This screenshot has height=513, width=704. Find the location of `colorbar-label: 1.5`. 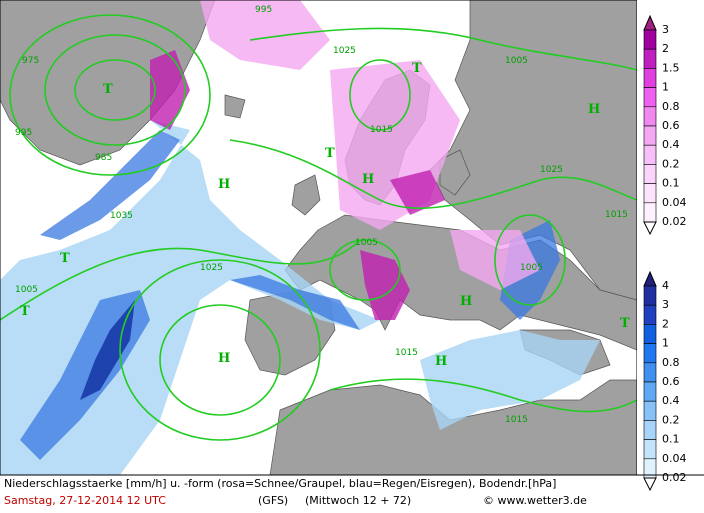

colorbar-label: 1.5 is located at coordinates (671, 67).